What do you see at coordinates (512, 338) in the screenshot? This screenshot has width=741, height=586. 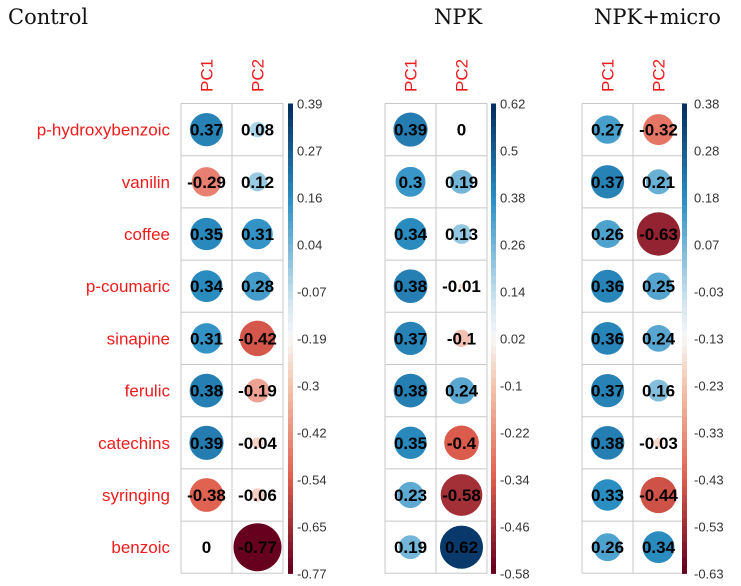 I see `colorbar-tick-label: 0.02` at bounding box center [512, 338].